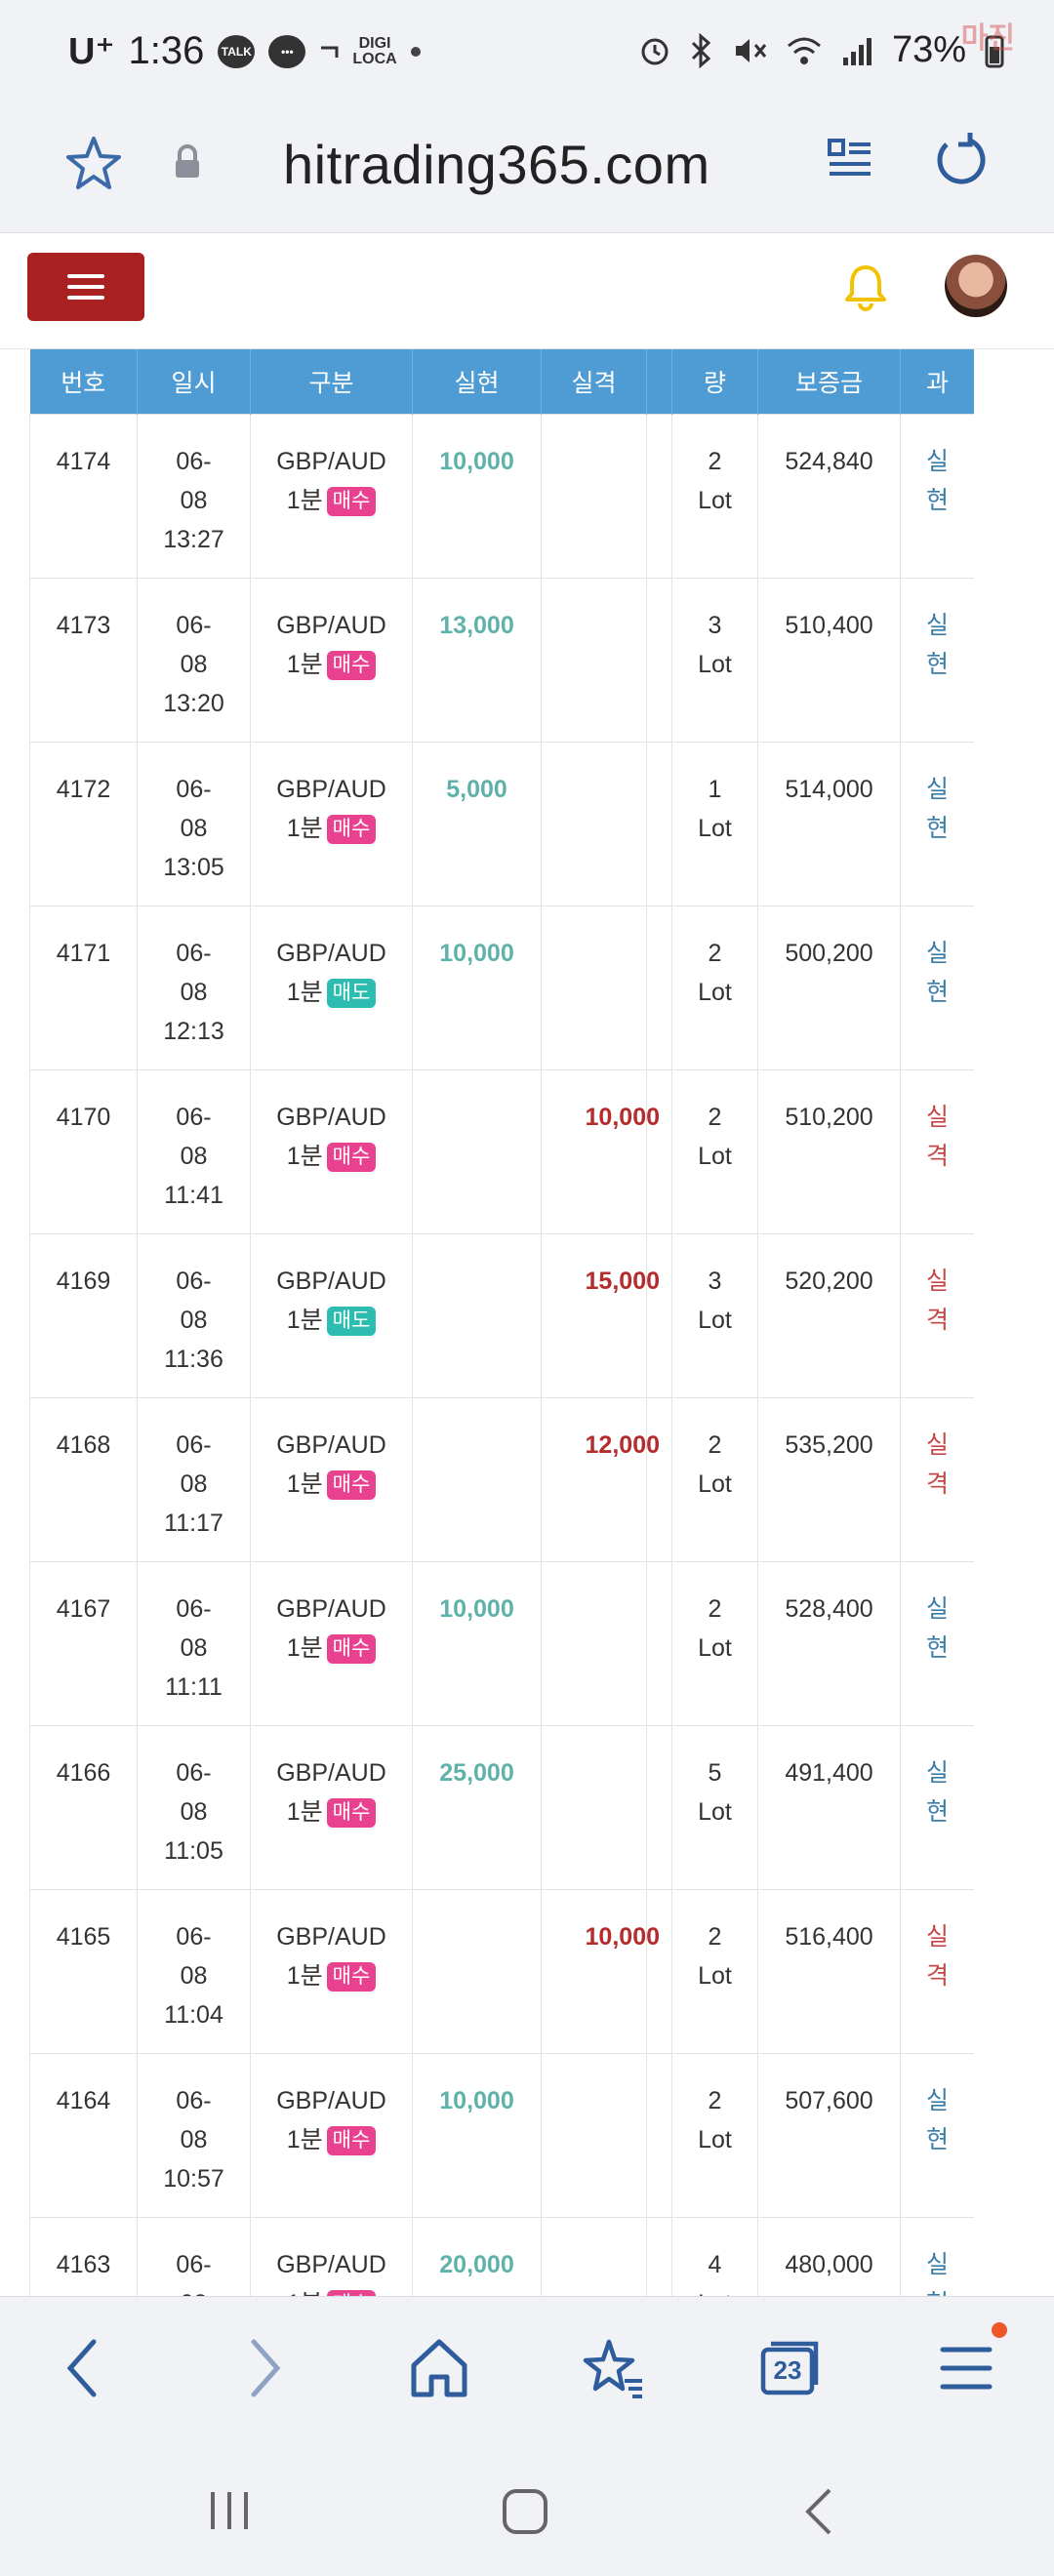  I want to click on cell-margin: 480,000, so click(829, 2256).